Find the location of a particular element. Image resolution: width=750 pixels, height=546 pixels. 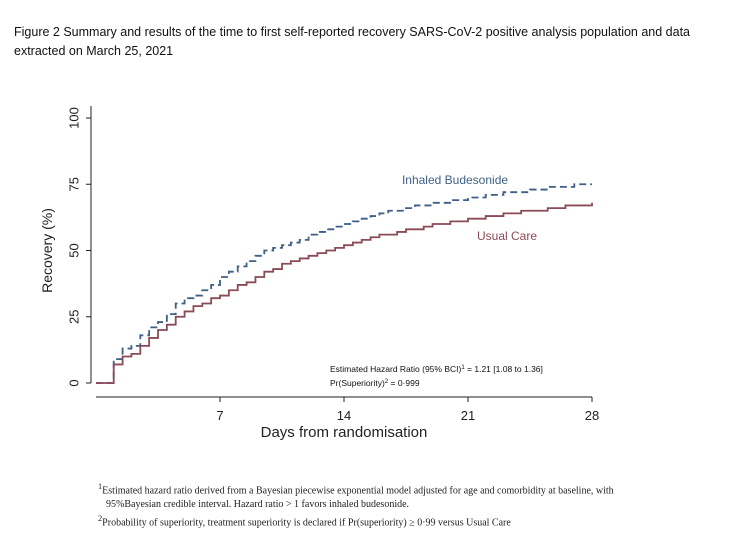

hazard-ratio-sup: 1 is located at coordinates (463, 368).